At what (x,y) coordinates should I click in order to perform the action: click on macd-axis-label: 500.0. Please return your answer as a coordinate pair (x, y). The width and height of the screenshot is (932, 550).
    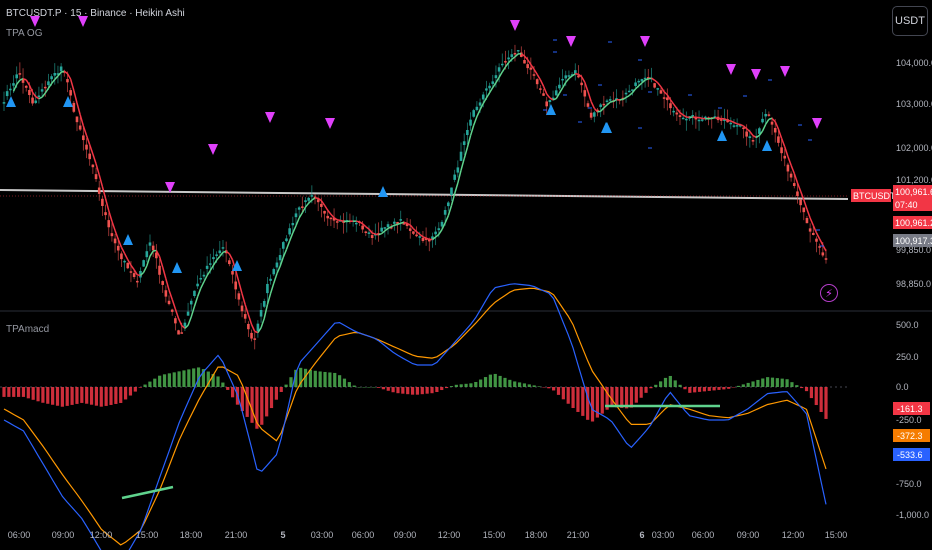
    Looking at the image, I should click on (907, 325).